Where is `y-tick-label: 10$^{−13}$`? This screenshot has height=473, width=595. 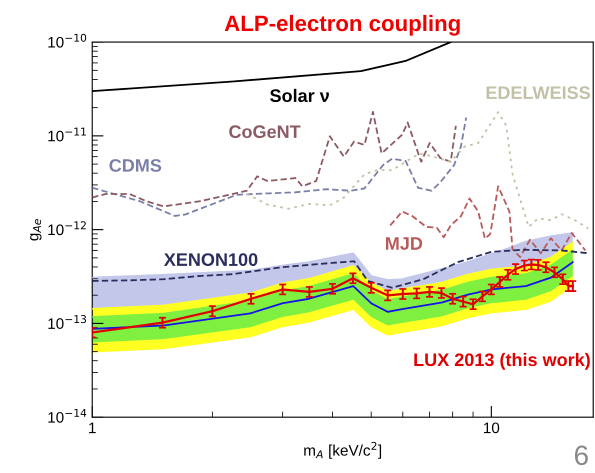
y-tick-label: 10$^{−13}$ is located at coordinates (67, 322).